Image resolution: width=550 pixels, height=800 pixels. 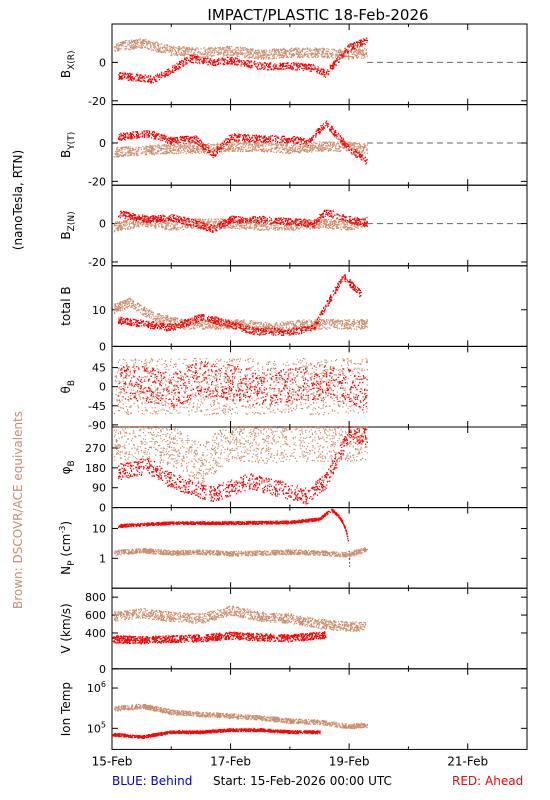 I want to click on x-tick-label: 19-Feb, so click(x=349, y=761).